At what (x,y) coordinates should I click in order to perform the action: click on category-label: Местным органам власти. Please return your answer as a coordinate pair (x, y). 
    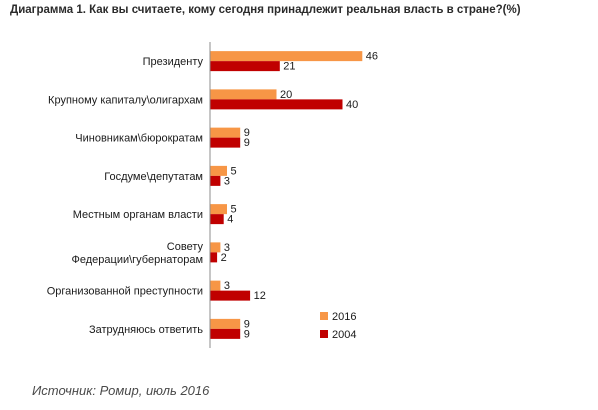
    Looking at the image, I should click on (138, 215).